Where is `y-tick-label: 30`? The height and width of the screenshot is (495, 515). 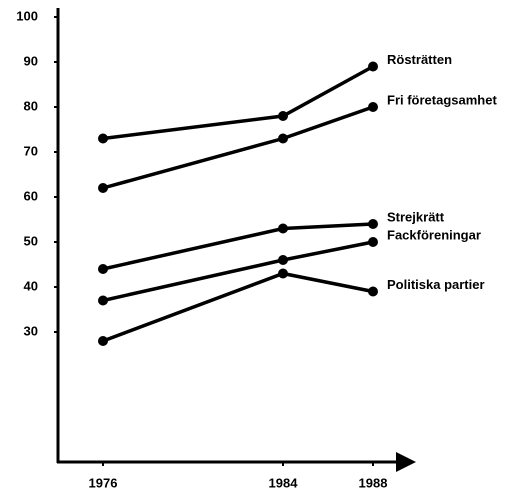 y-tick-label: 30 is located at coordinates (31, 330).